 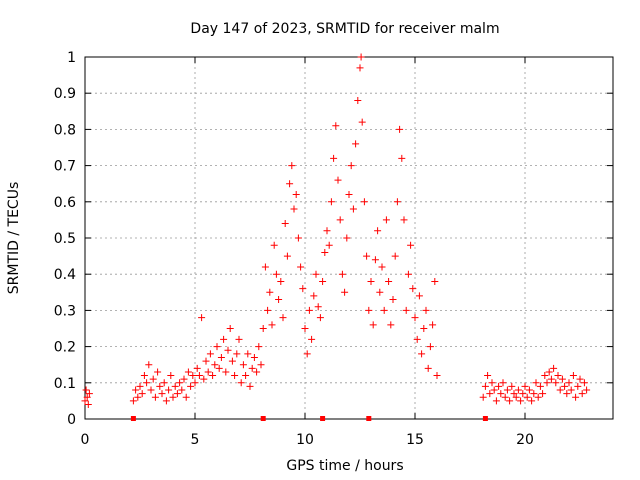 I want to click on x-tick-label: 0, so click(x=85, y=440).